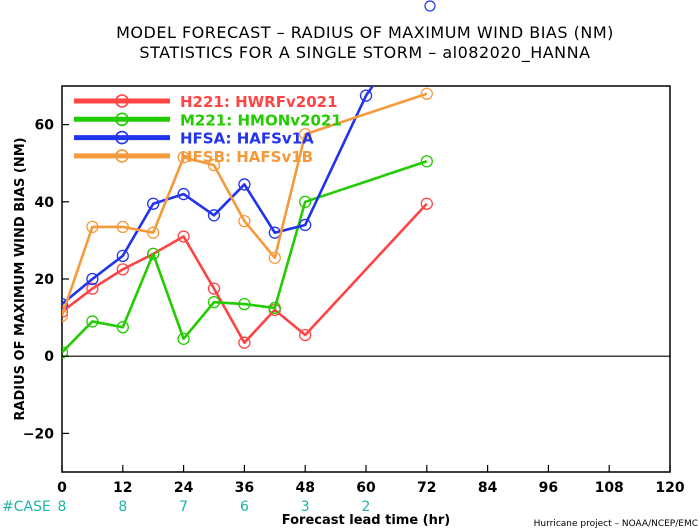 The image size is (700, 530). What do you see at coordinates (184, 488) in the screenshot?
I see `x-tick-label: 24` at bounding box center [184, 488].